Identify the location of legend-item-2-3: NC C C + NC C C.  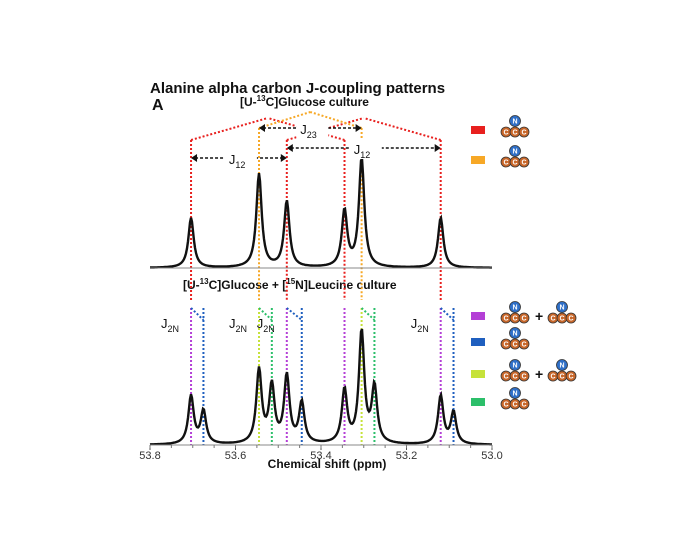
(524, 370).